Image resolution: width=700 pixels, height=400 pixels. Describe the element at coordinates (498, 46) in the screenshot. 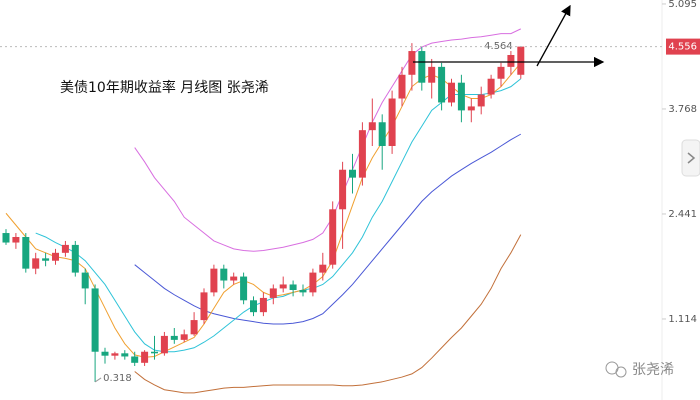

I see `high-label: 4.564` at that location.